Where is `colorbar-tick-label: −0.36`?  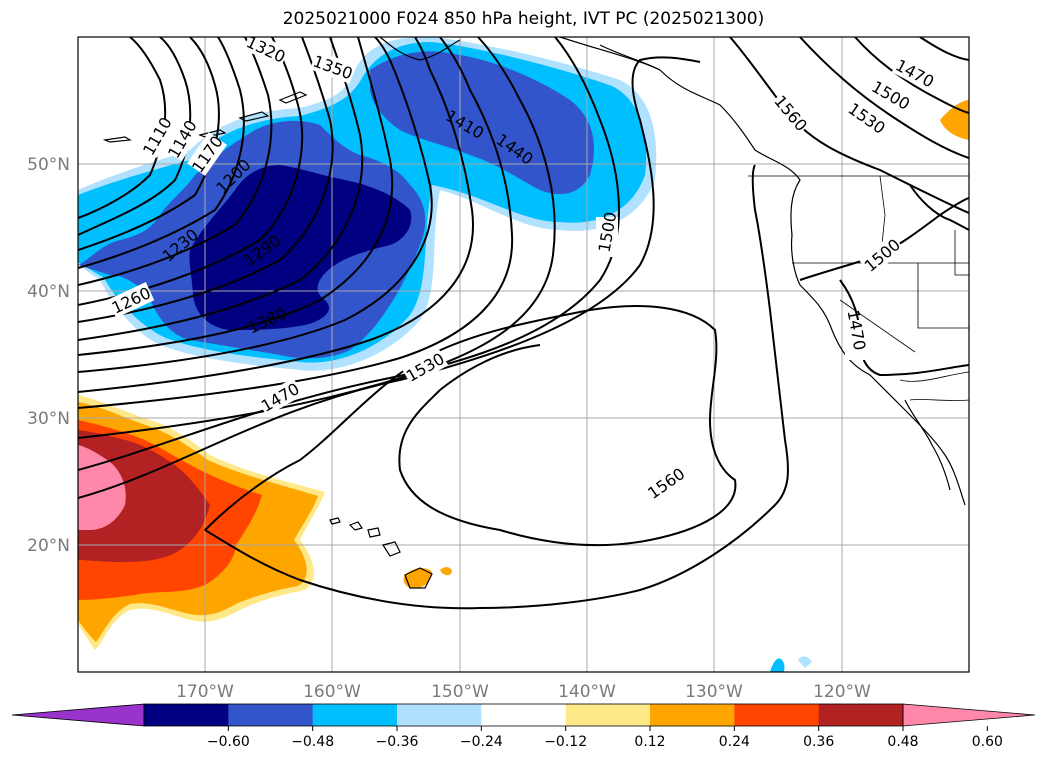 colorbar-tick-label: −0.36 is located at coordinates (397, 742).